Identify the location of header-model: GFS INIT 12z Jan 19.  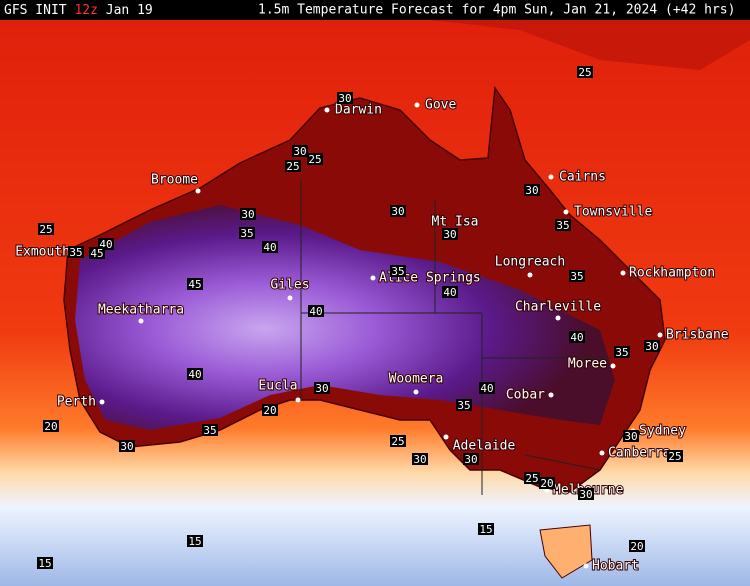
(78, 10).